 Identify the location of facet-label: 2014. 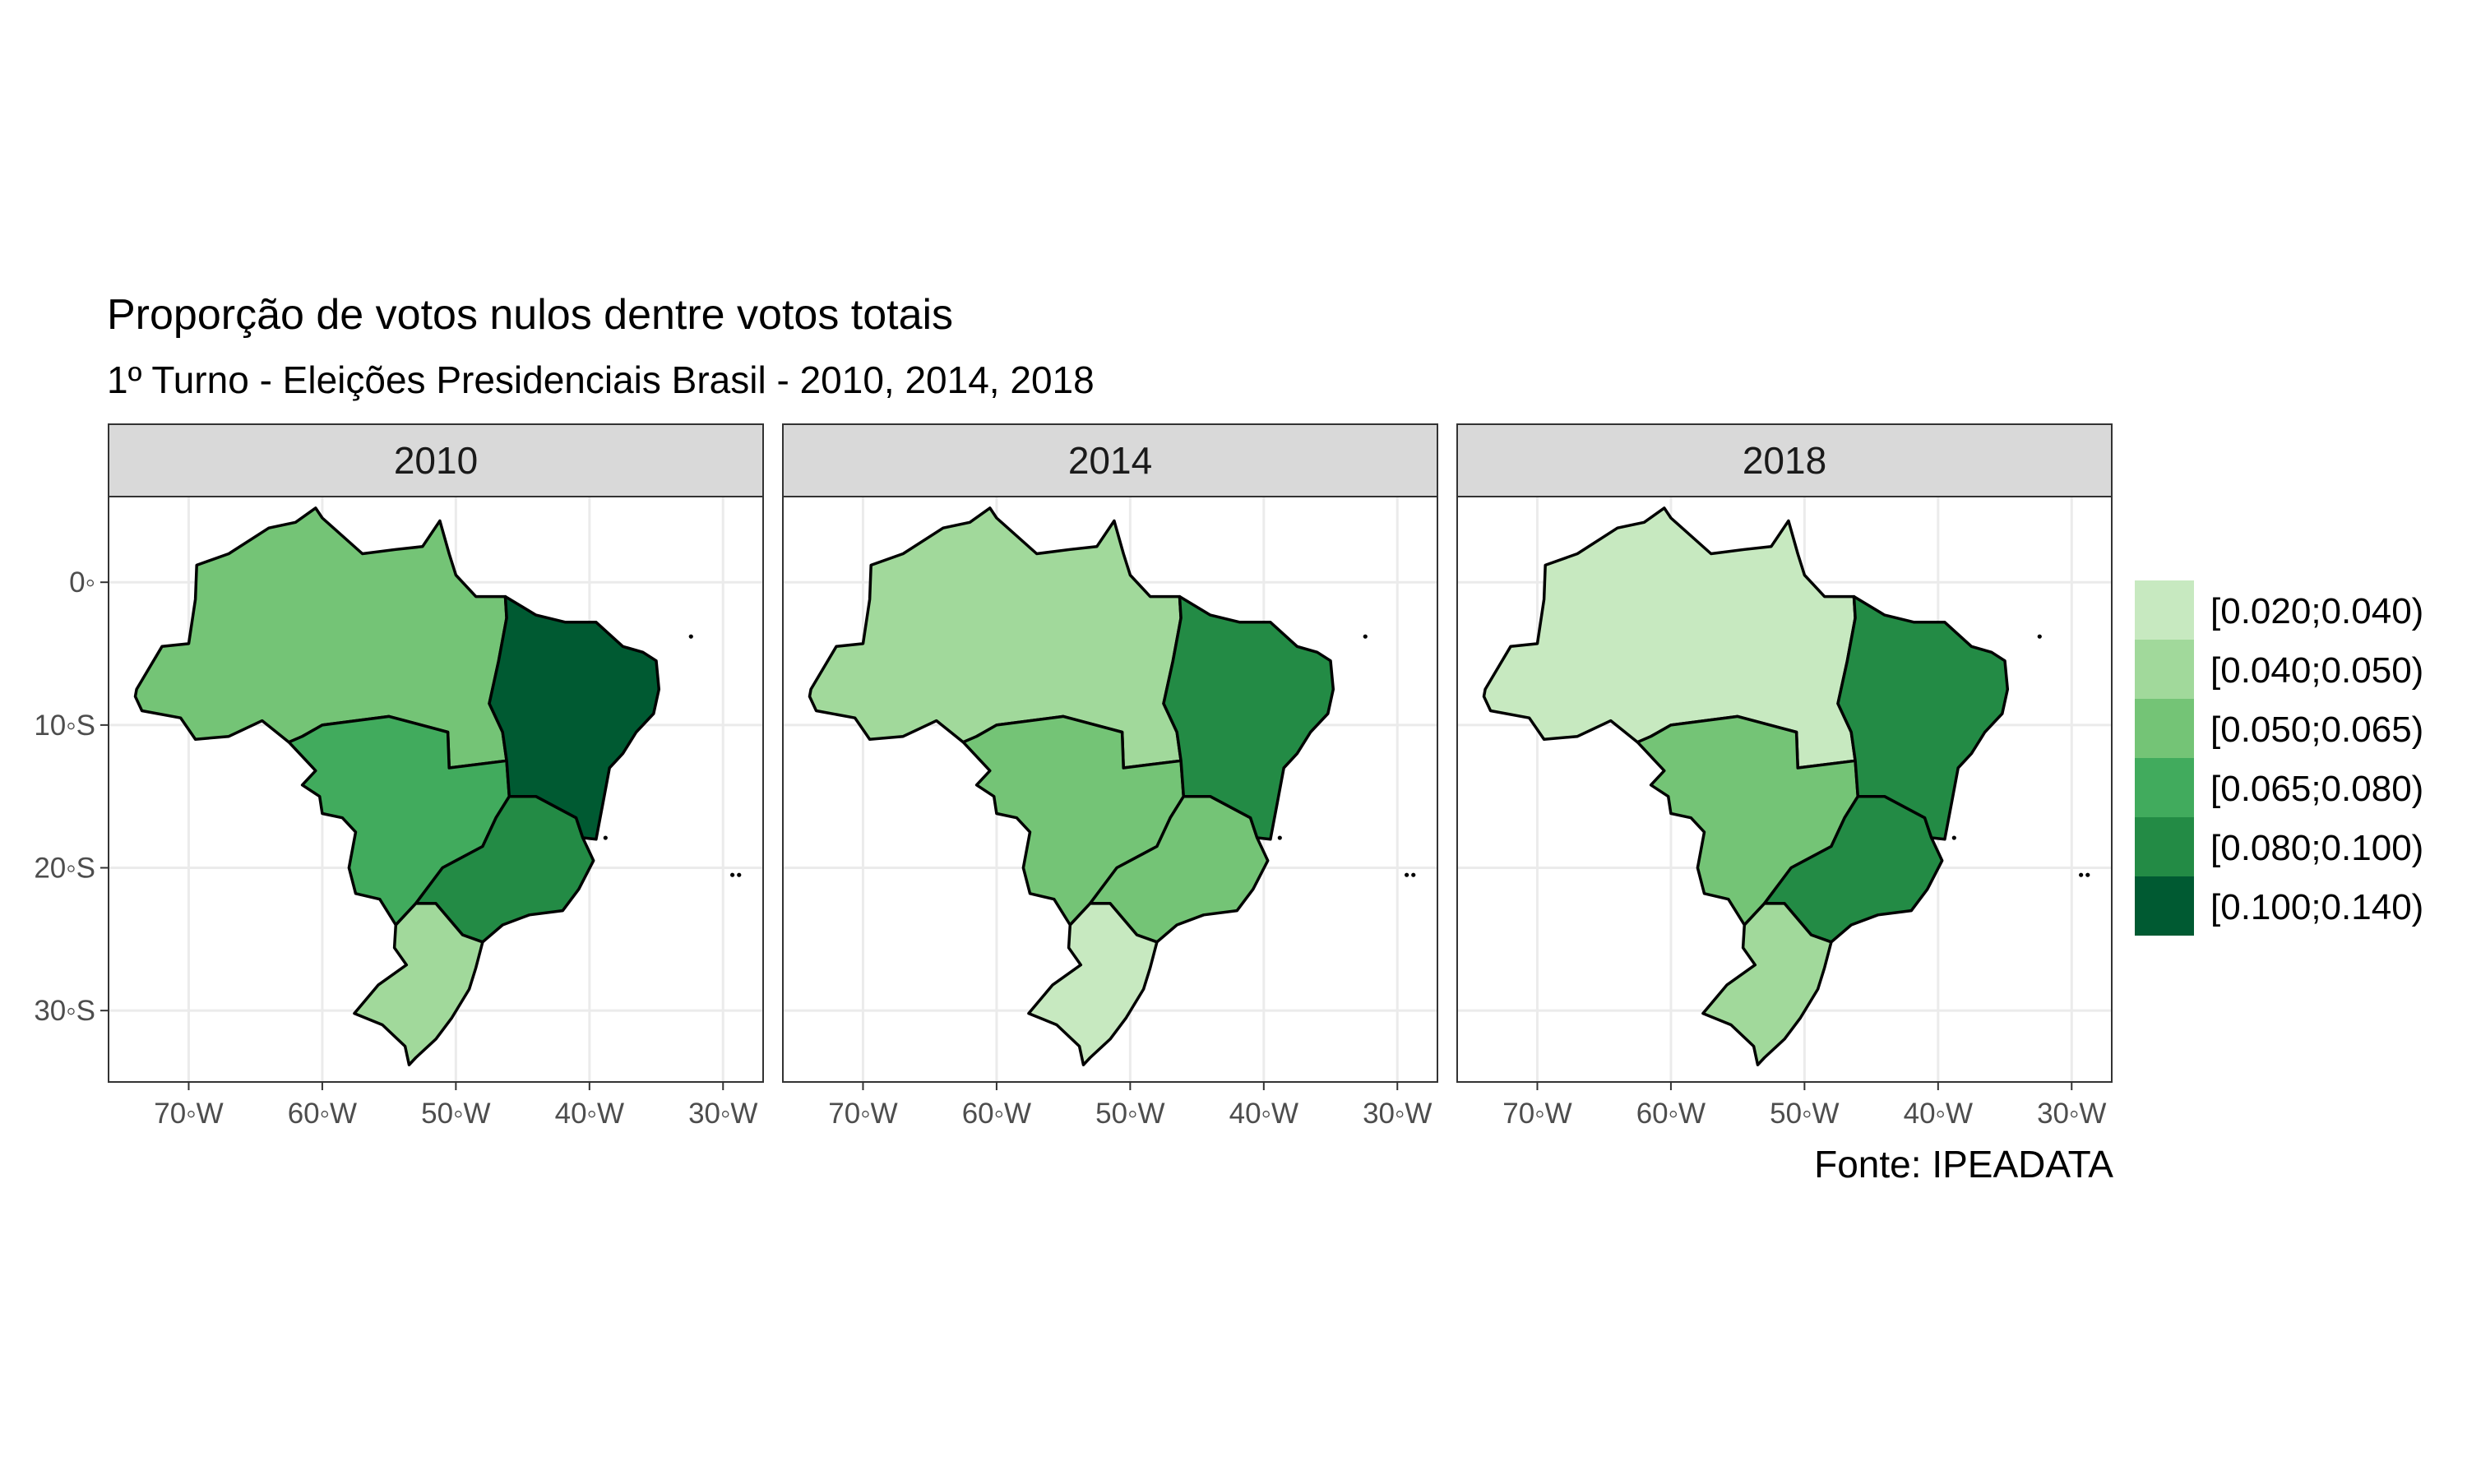
(1110, 461).